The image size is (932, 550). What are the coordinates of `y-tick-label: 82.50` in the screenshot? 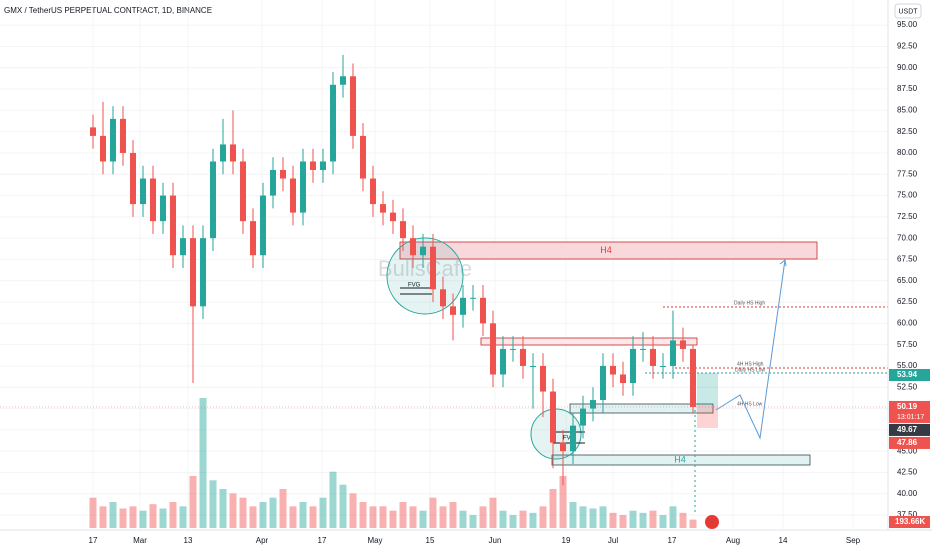 It's located at (907, 131).